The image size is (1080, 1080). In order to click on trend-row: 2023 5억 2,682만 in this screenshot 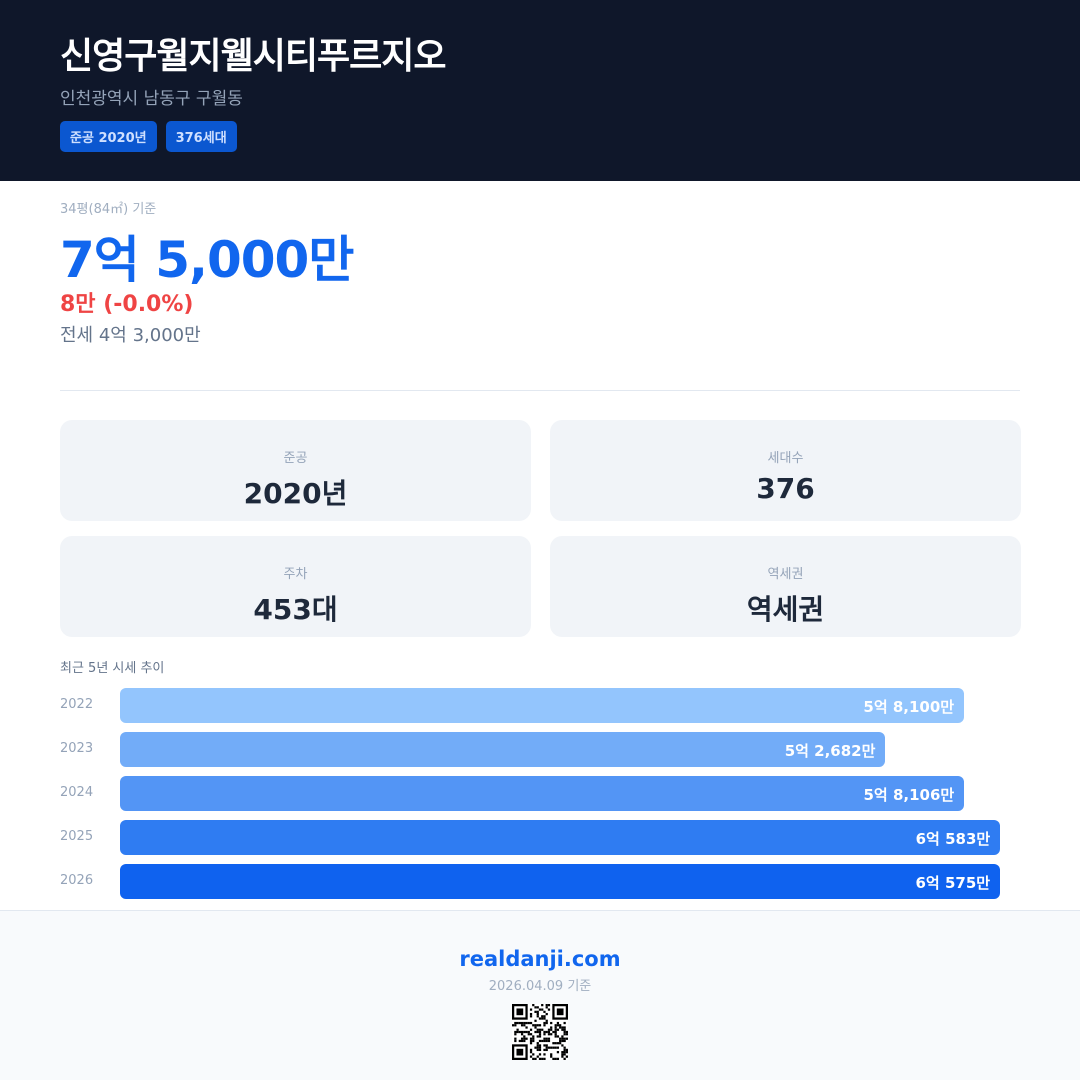, I will do `click(540, 749)`.